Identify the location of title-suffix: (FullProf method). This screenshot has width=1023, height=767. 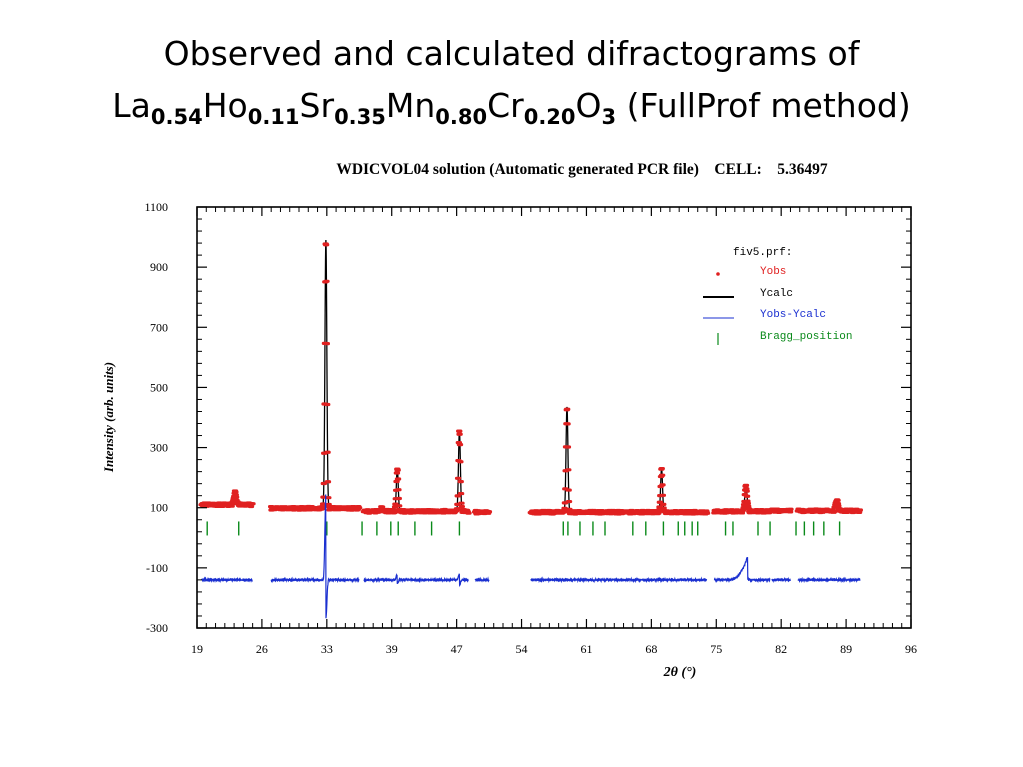
(763, 105).